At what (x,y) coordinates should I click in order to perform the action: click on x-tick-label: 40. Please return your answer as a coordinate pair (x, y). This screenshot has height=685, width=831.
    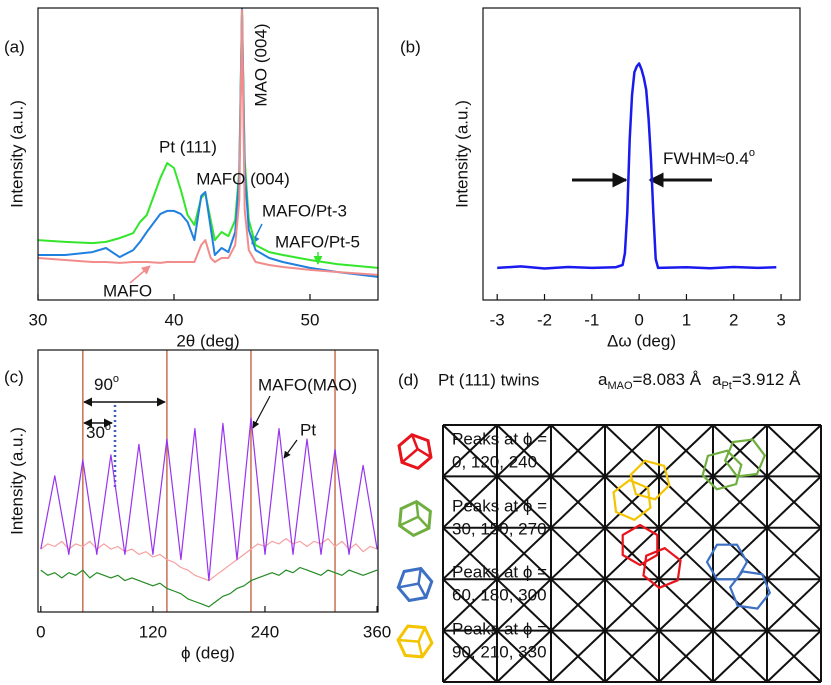
    Looking at the image, I should click on (174, 319).